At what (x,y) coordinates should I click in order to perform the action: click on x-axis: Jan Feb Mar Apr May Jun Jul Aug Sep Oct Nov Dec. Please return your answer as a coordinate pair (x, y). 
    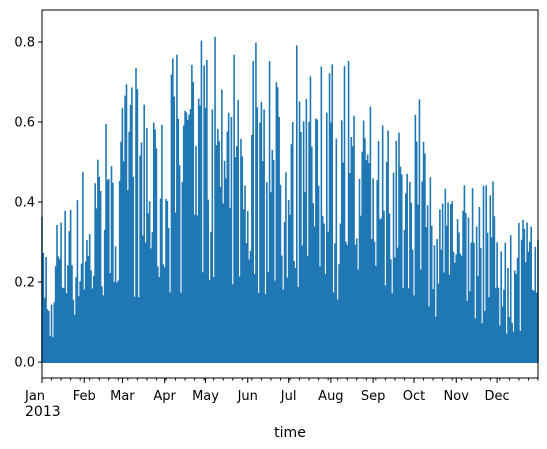
    Looking at the image, I should click on (281, 391).